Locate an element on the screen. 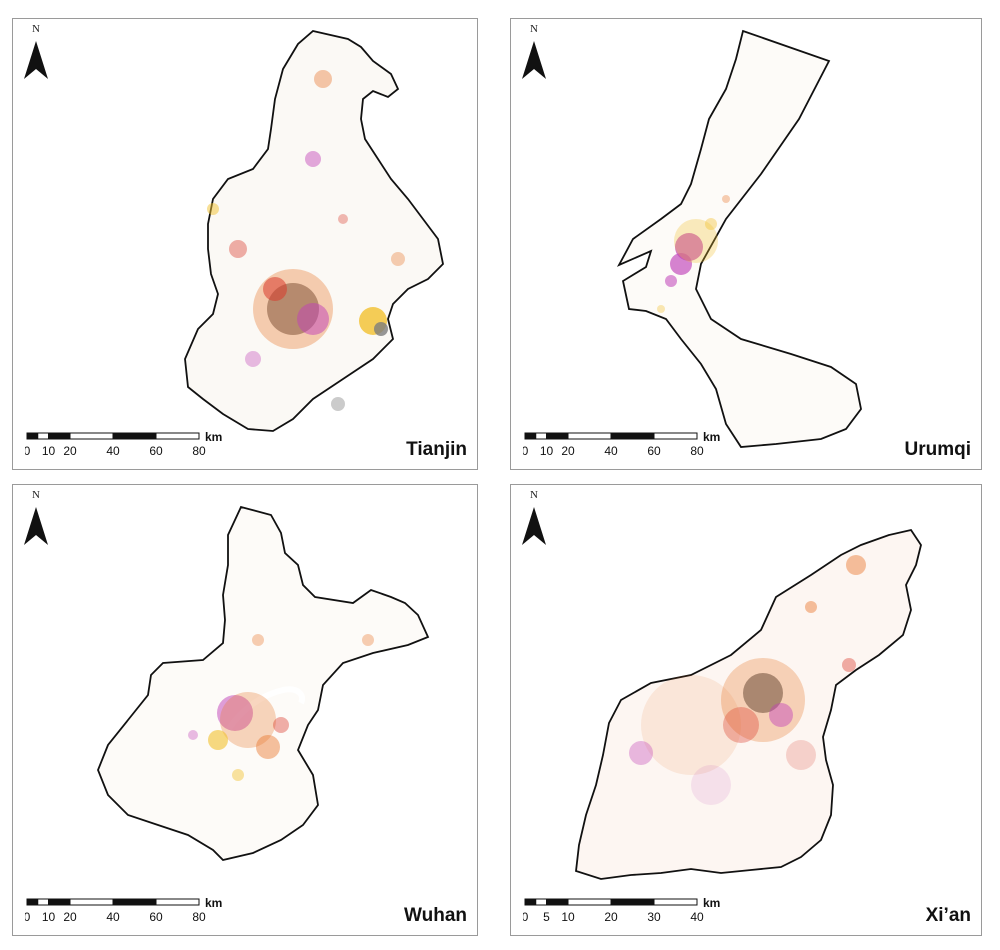 The height and width of the screenshot is (950, 1000). city-name-wuhan: Wuhan is located at coordinates (435, 915).